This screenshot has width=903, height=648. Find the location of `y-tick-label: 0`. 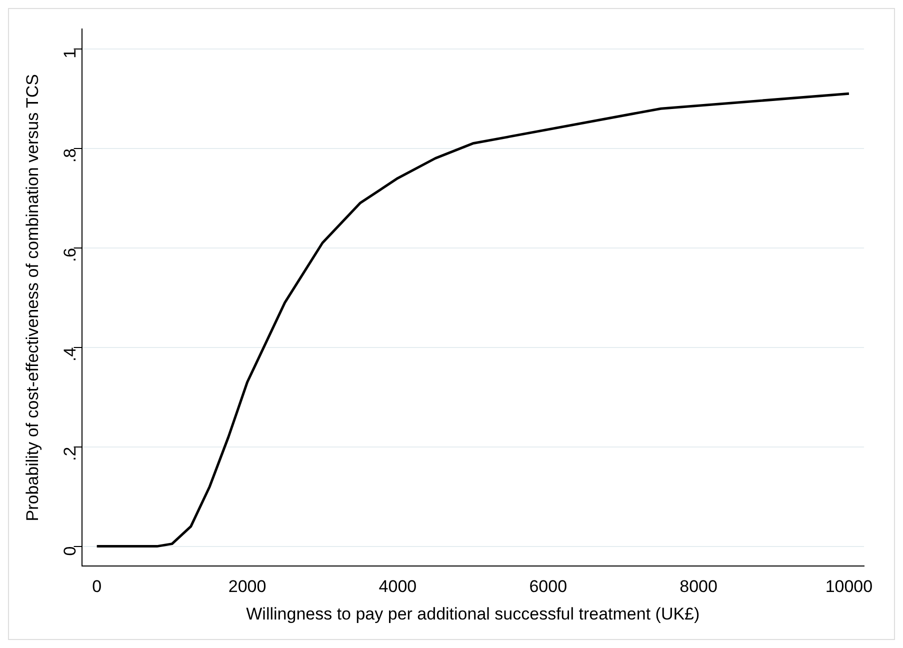

y-tick-label: 0 is located at coordinates (70, 551).